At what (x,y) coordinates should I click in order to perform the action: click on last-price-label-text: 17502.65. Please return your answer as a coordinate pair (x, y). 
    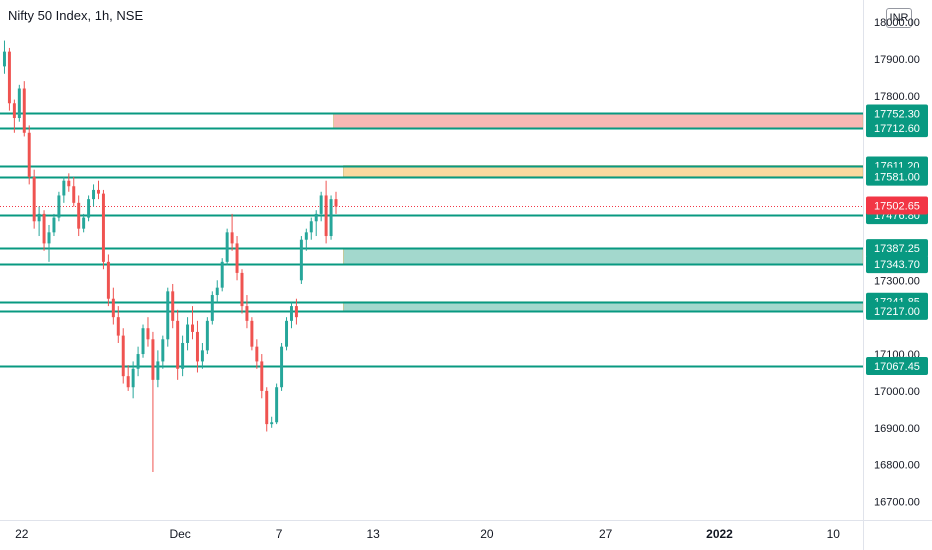
    Looking at the image, I should click on (897, 207).